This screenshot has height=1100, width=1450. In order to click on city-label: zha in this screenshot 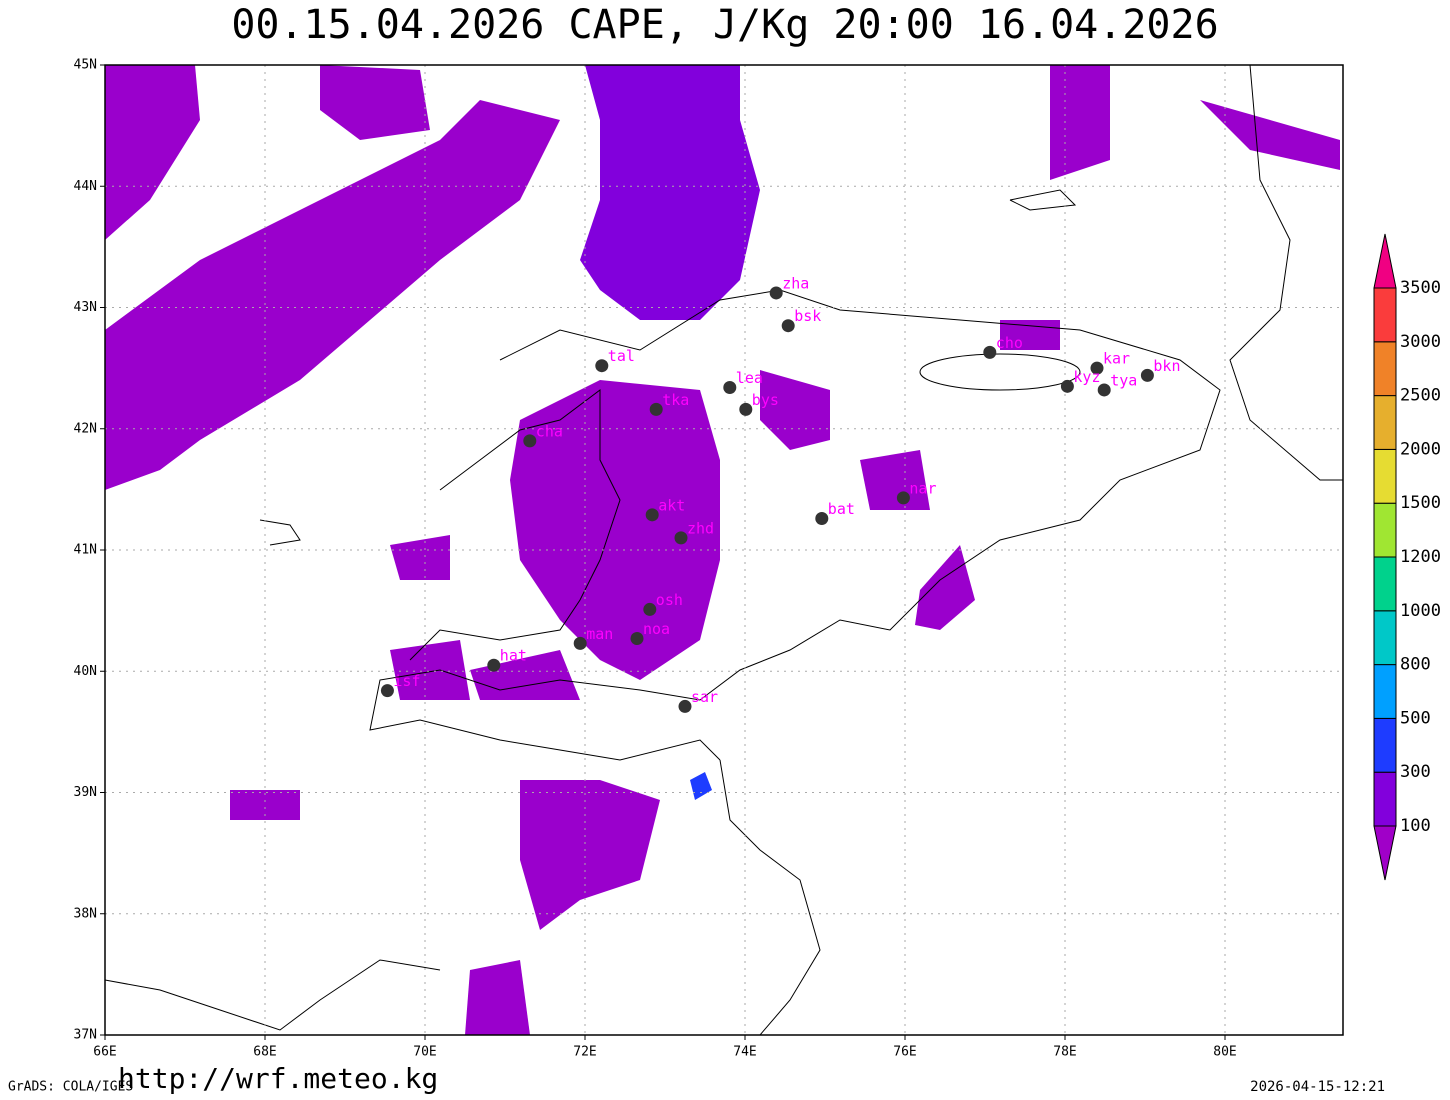, I will do `click(795, 283)`.